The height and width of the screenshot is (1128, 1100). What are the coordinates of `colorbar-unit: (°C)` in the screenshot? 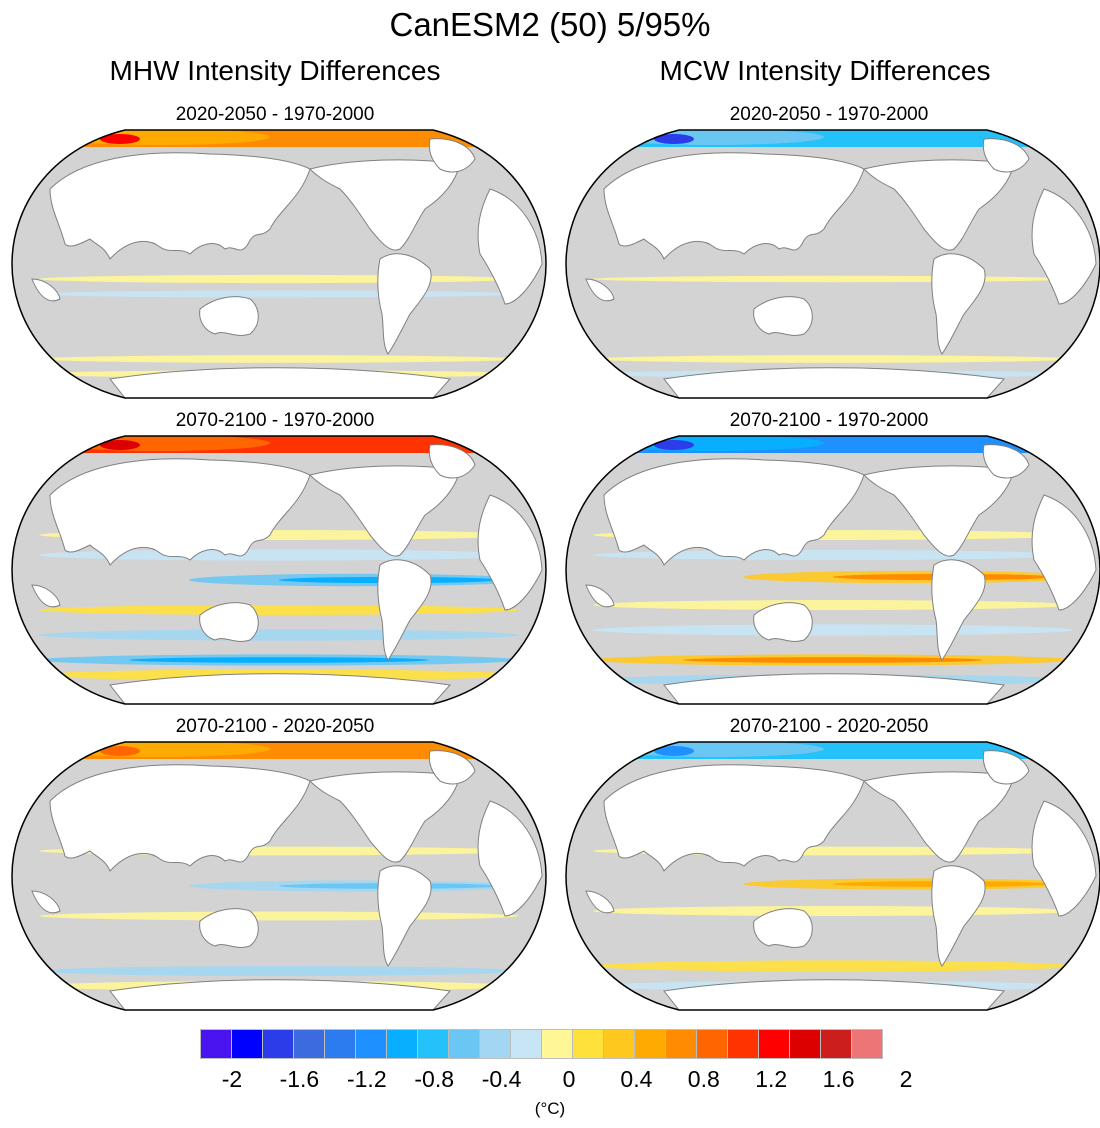 It's located at (550, 1108).